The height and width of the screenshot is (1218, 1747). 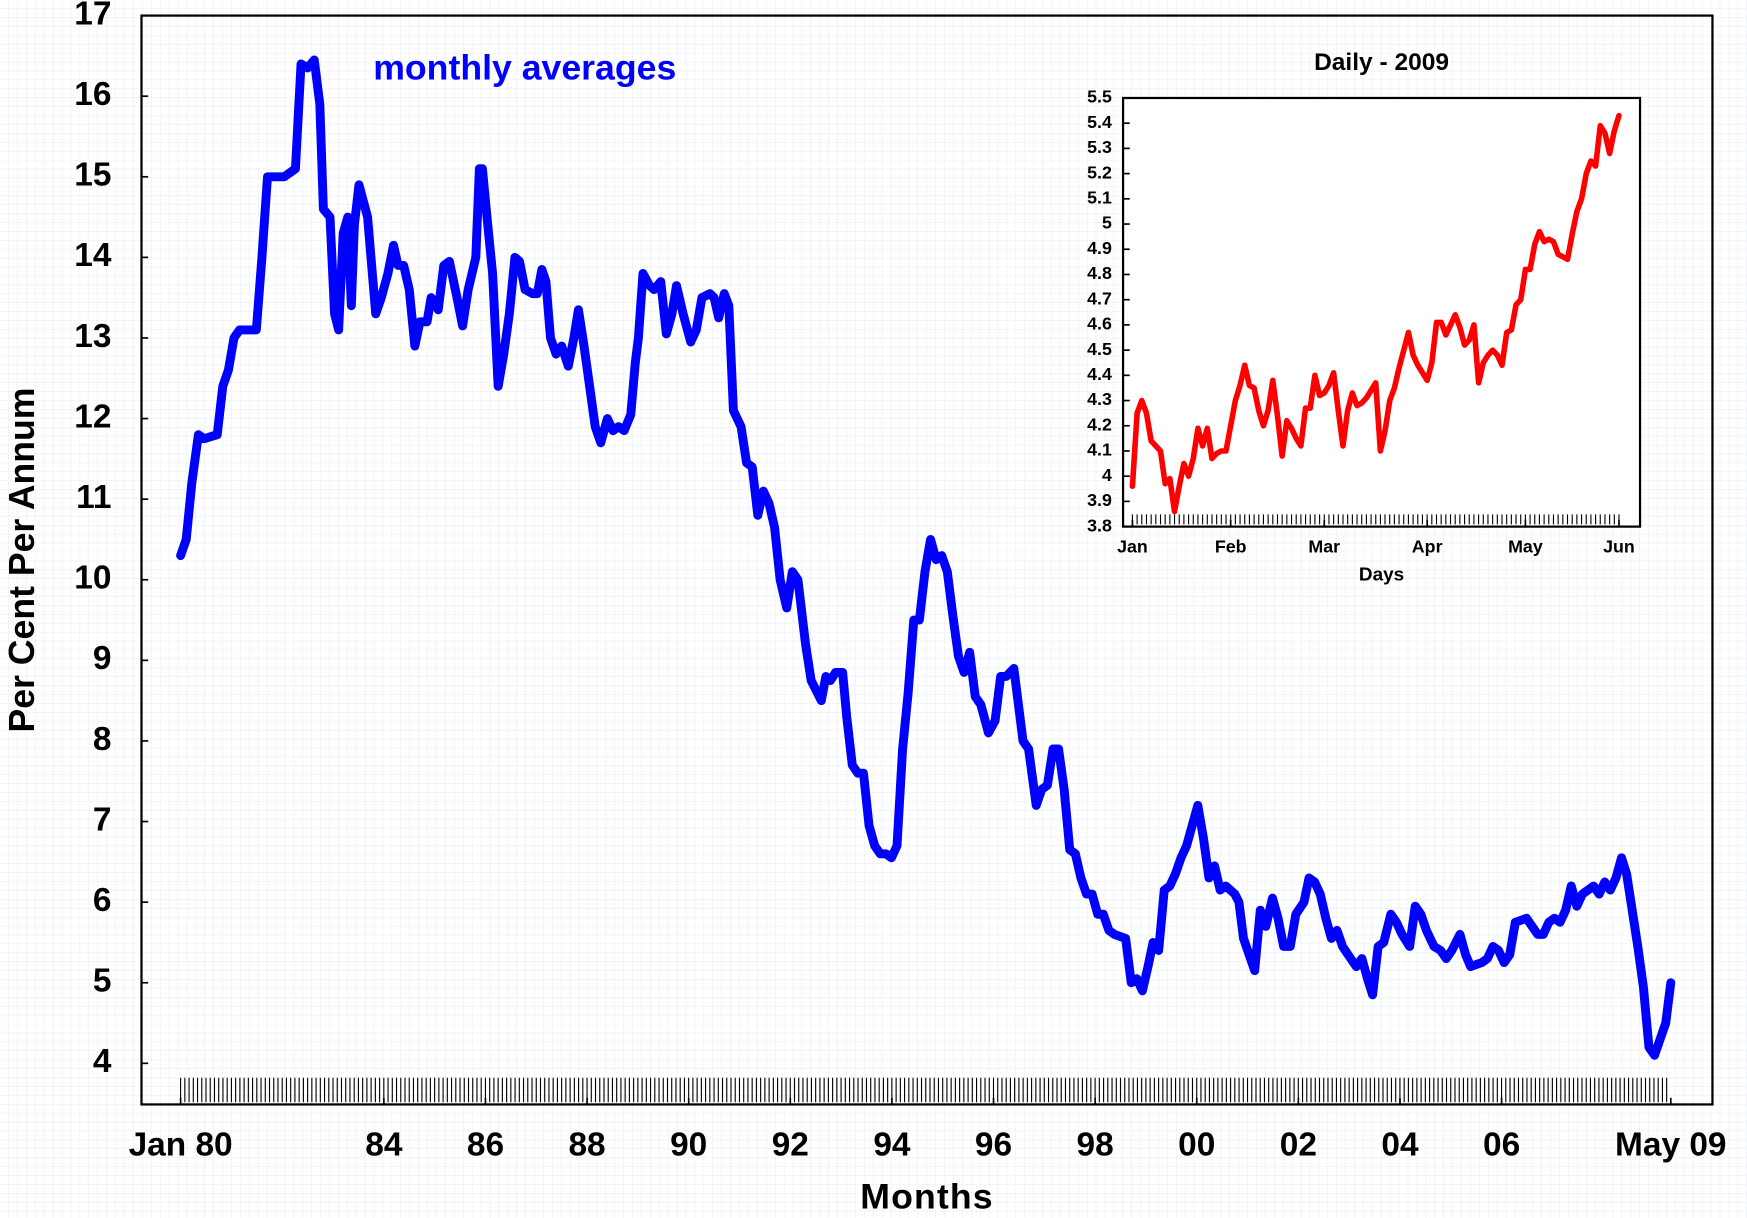 I want to click on x-tick-label: May, so click(x=1525, y=546).